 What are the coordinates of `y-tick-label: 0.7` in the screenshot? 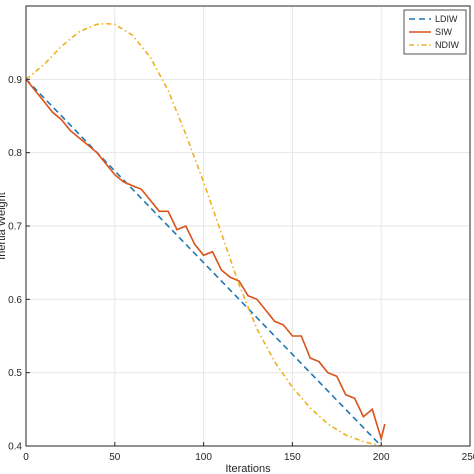 It's located at (15, 227).